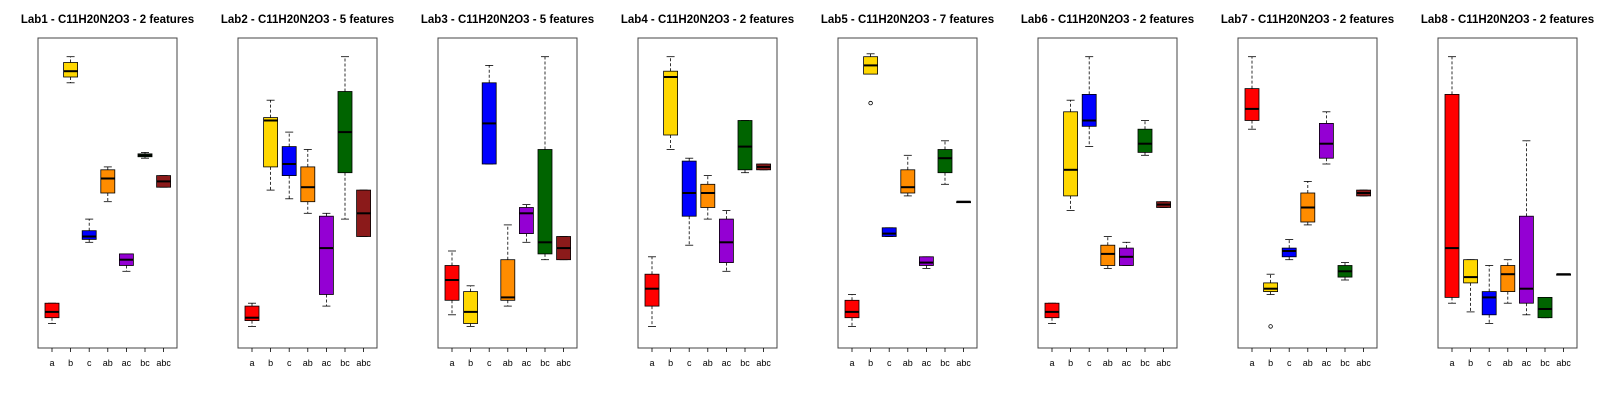  I want to click on plot-frame, so click(1107, 193).